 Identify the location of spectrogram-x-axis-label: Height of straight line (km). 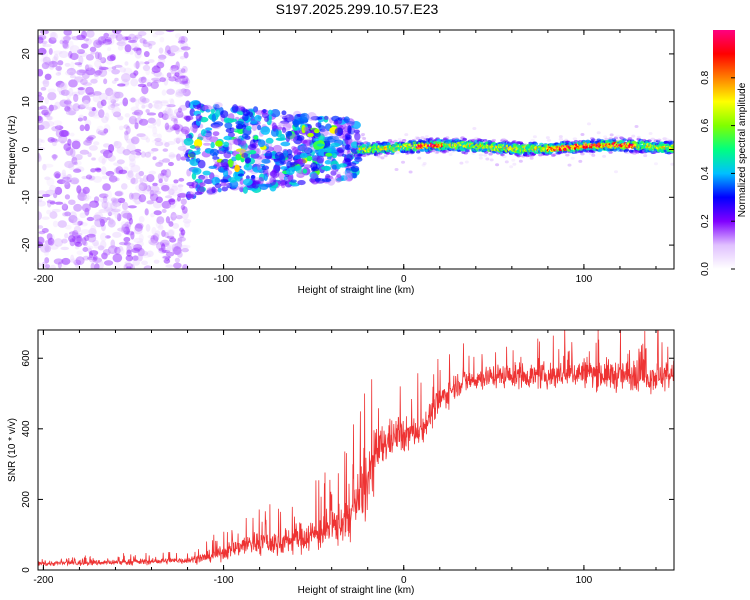
(356, 290).